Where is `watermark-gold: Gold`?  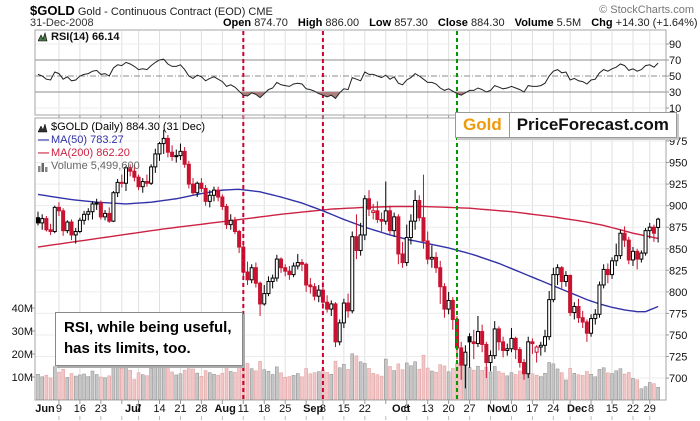 watermark-gold: Gold is located at coordinates (482, 125).